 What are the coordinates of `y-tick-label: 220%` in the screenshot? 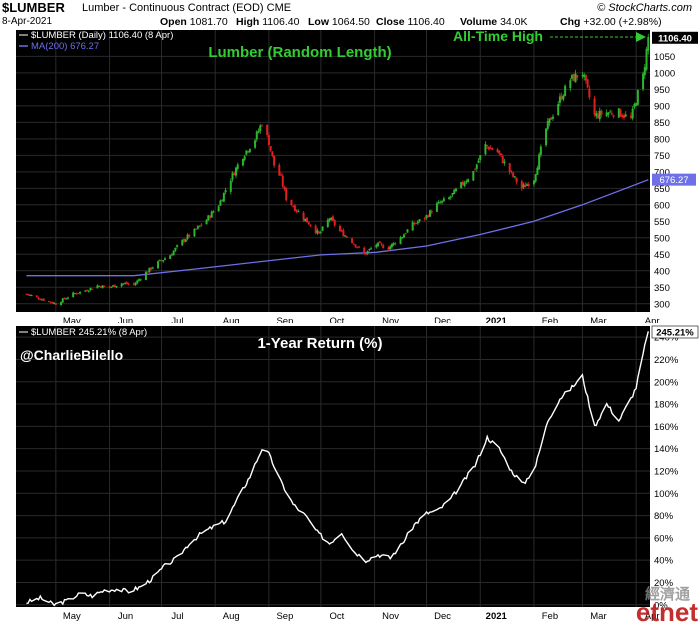 It's located at (666, 360).